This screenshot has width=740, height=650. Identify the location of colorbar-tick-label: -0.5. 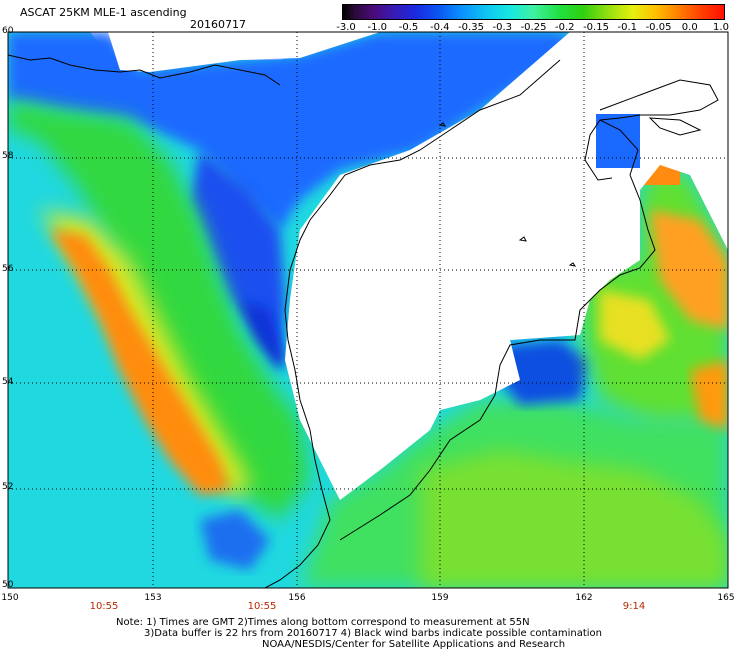
(408, 27).